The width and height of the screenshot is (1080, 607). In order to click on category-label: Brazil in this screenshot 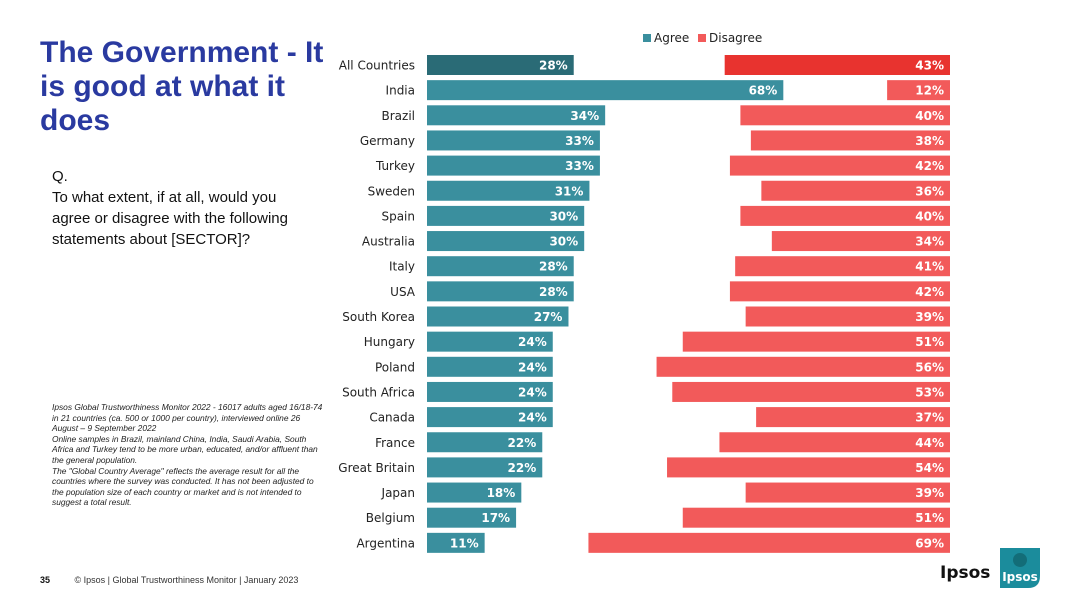, I will do `click(399, 116)`.